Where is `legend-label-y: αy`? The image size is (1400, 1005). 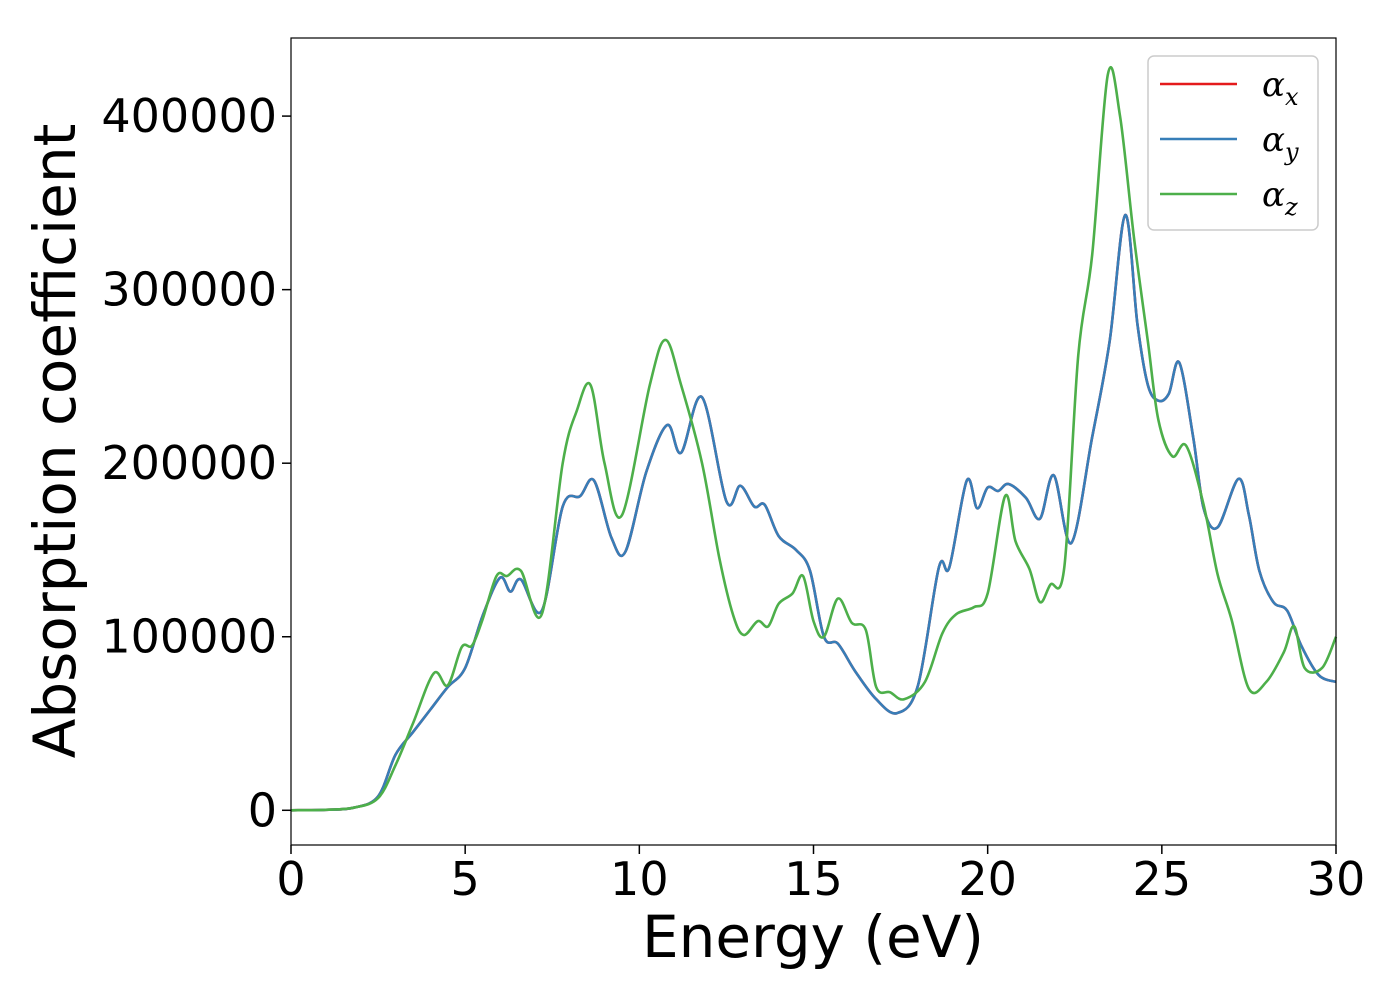
legend-label-y: αy is located at coordinates (1280, 143).